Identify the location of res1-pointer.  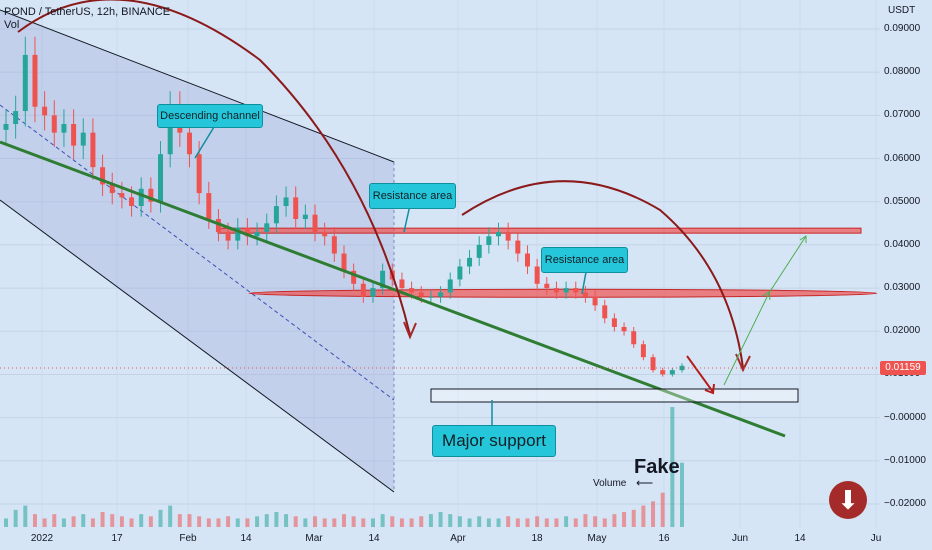
(407, 218).